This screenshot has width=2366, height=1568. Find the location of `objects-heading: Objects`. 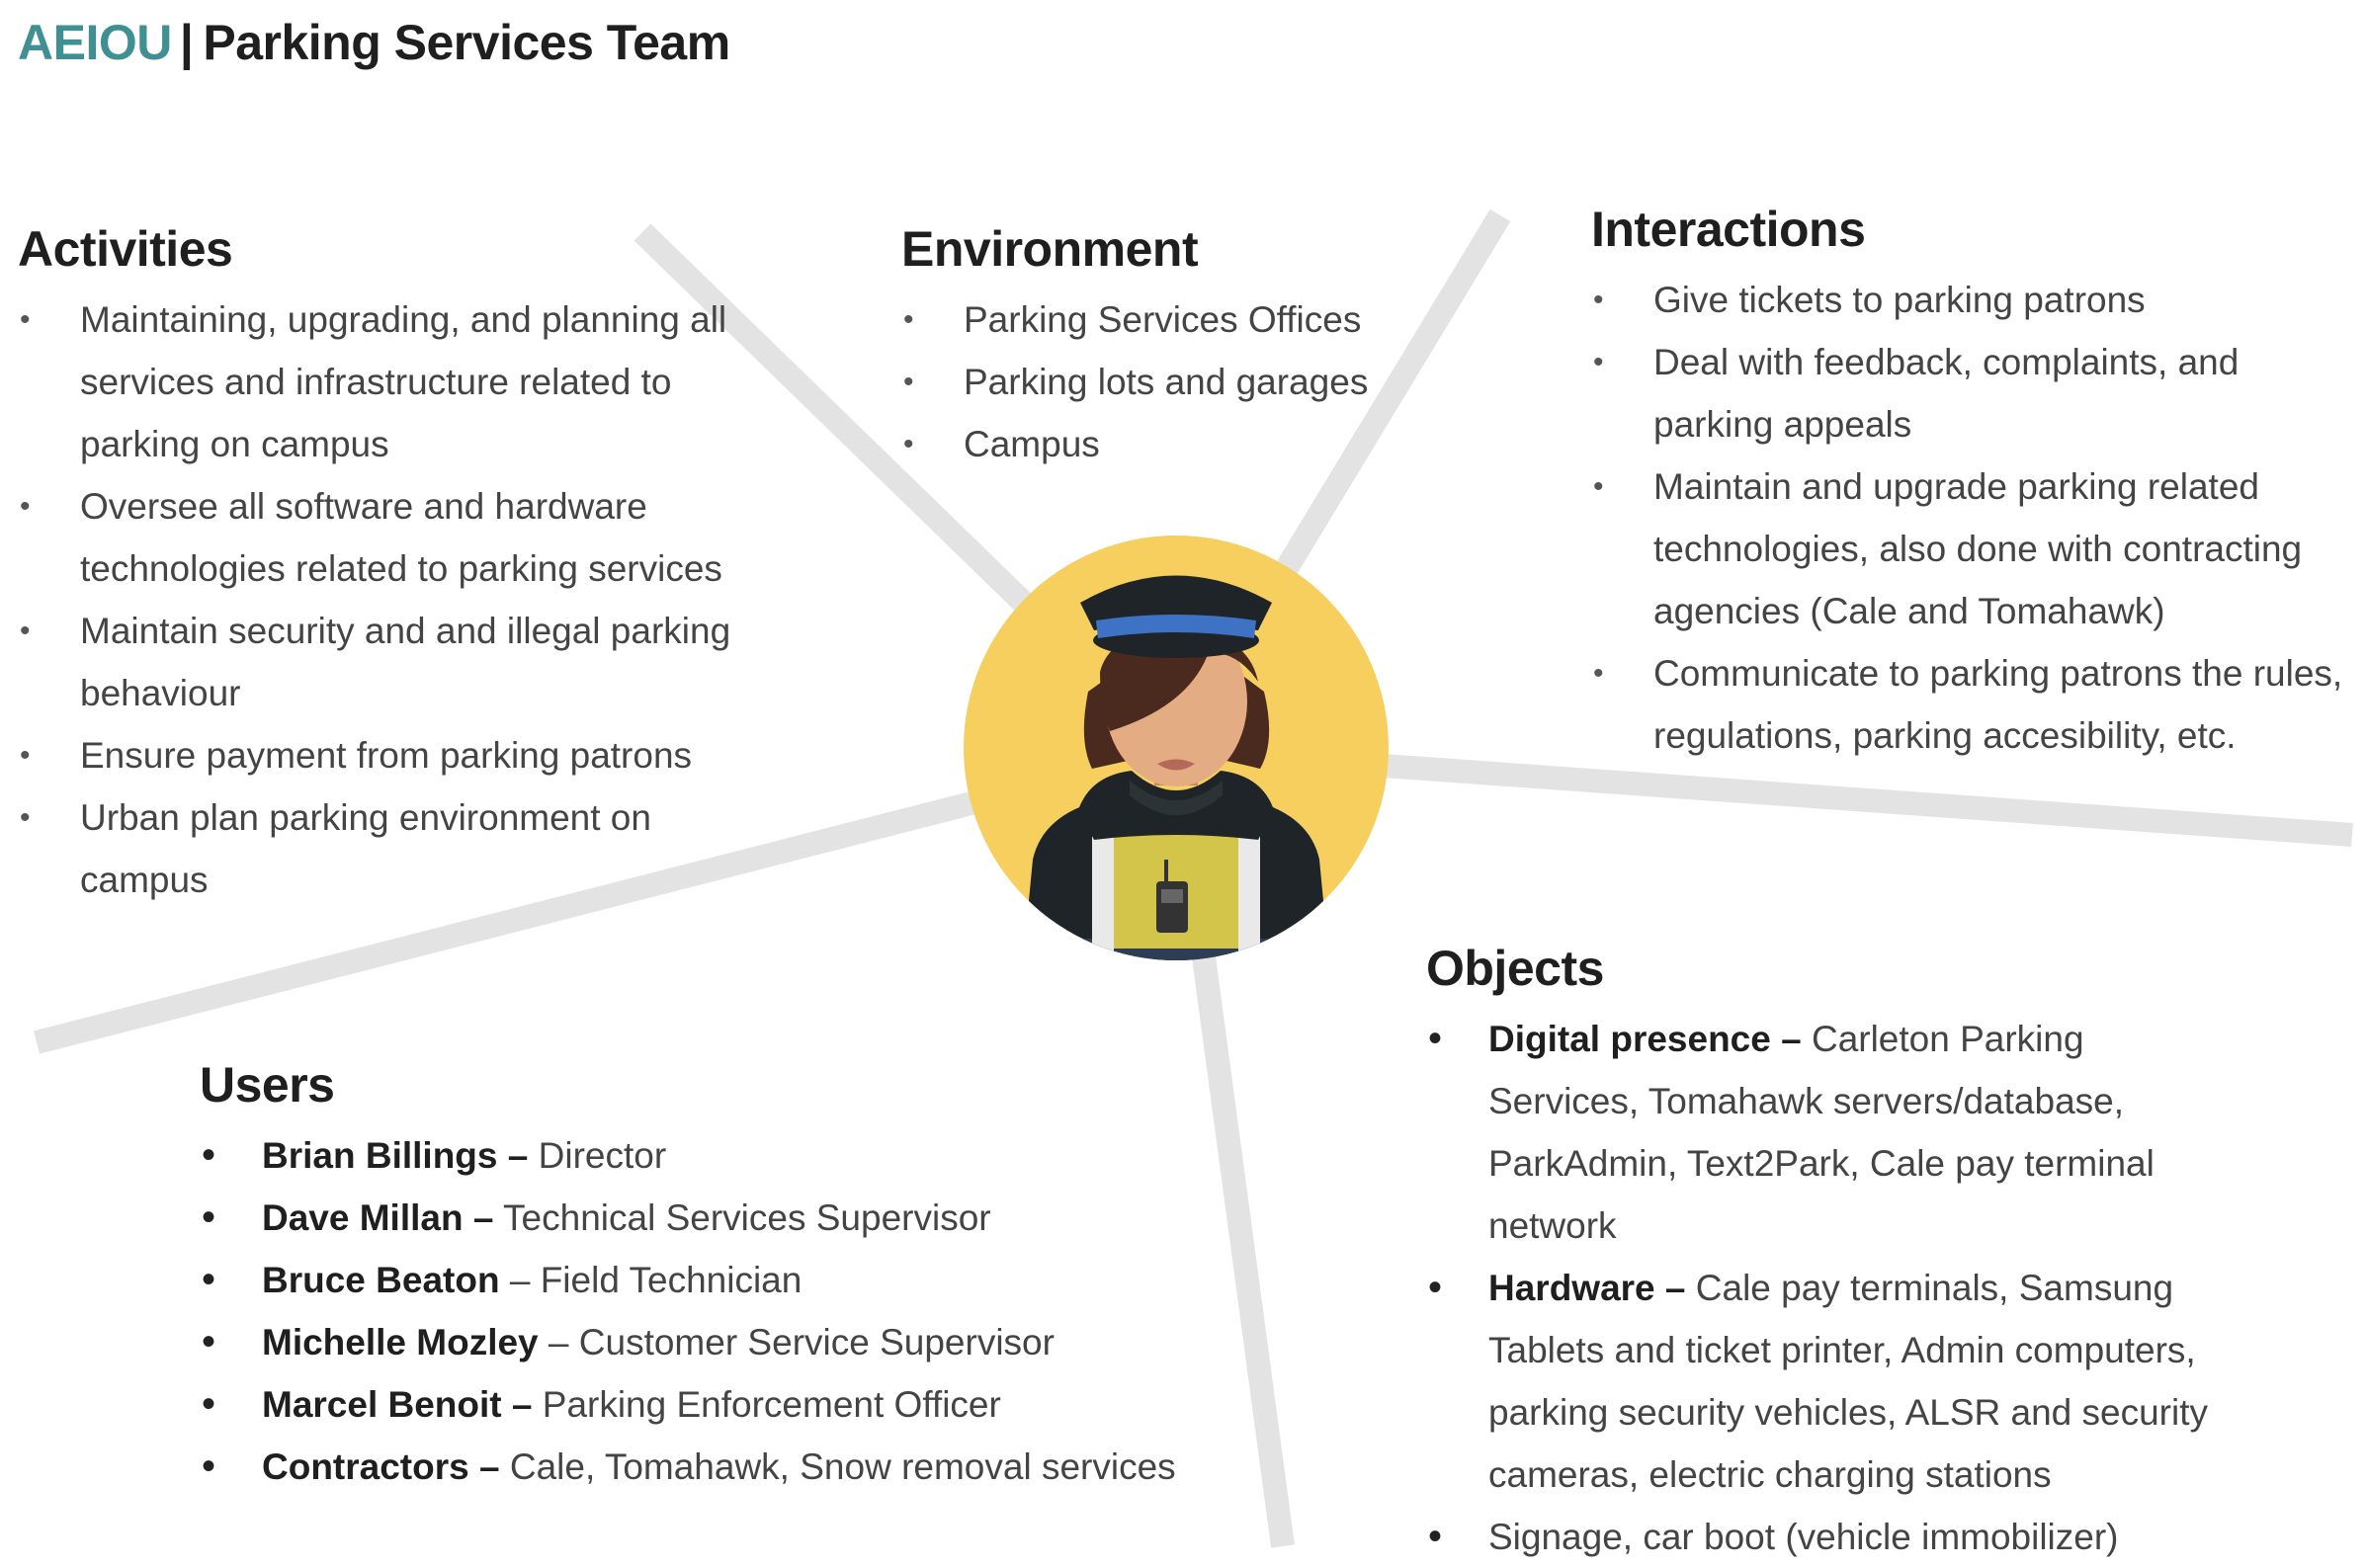

objects-heading: Objects is located at coordinates (1515, 968).